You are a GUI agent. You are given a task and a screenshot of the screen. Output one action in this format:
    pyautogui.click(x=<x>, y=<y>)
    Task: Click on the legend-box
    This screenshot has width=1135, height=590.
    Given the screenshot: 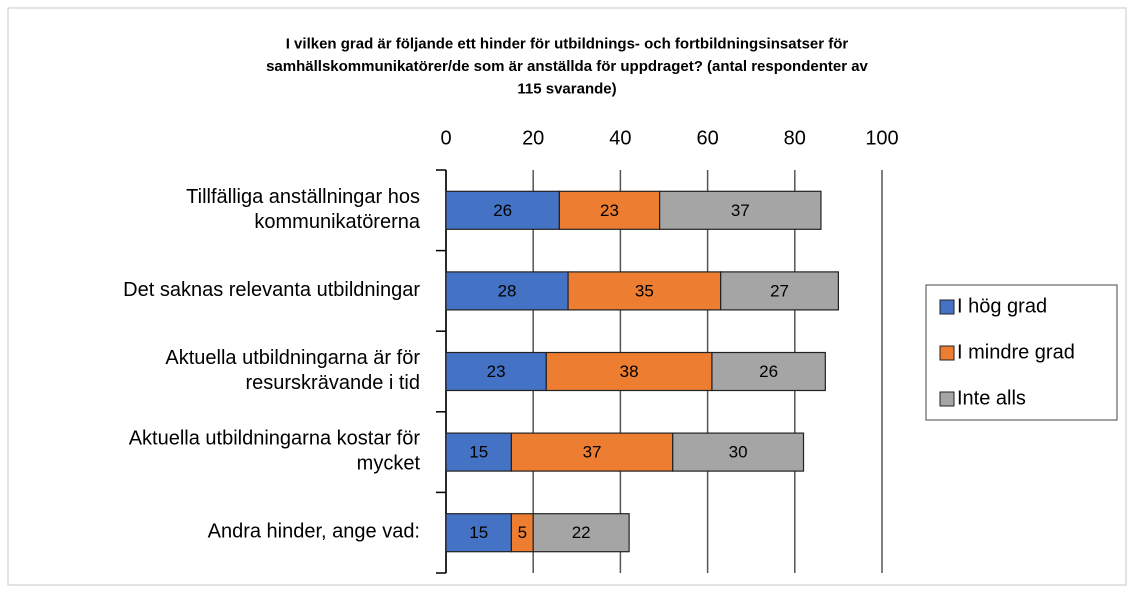 What is the action you would take?
    pyautogui.click(x=1021, y=352)
    